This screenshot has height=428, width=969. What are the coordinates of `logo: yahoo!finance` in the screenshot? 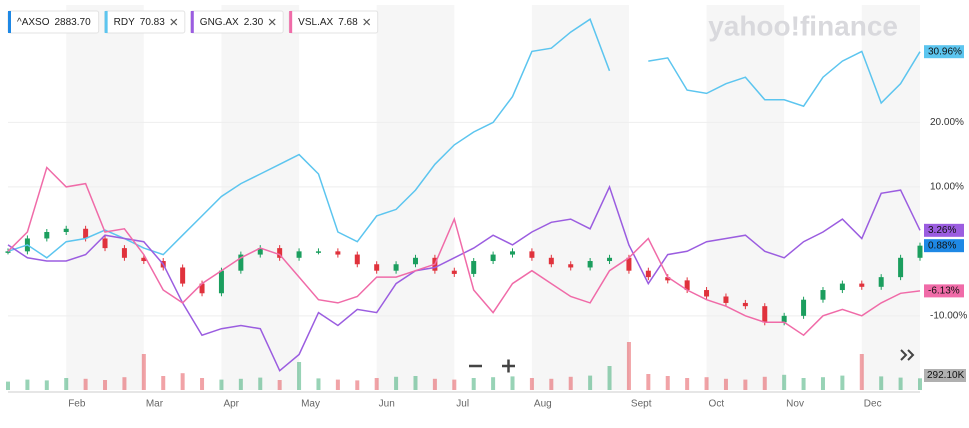 It's located at (803, 25).